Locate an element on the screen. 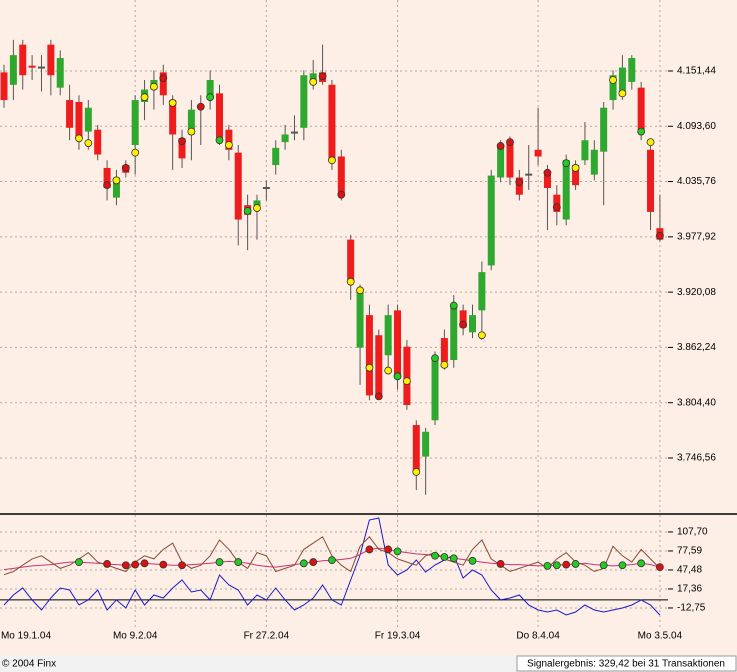 The height and width of the screenshot is (672, 737). copyright: © 2004 Finx is located at coordinates (29, 664).